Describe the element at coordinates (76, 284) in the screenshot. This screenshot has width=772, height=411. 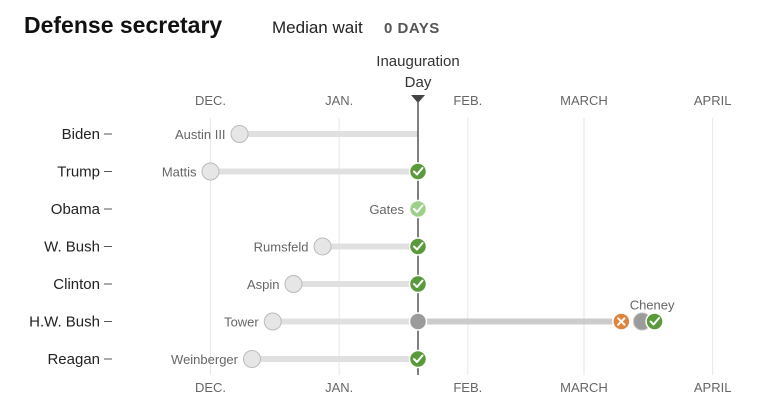
I see `president-label: Clinton` at that location.